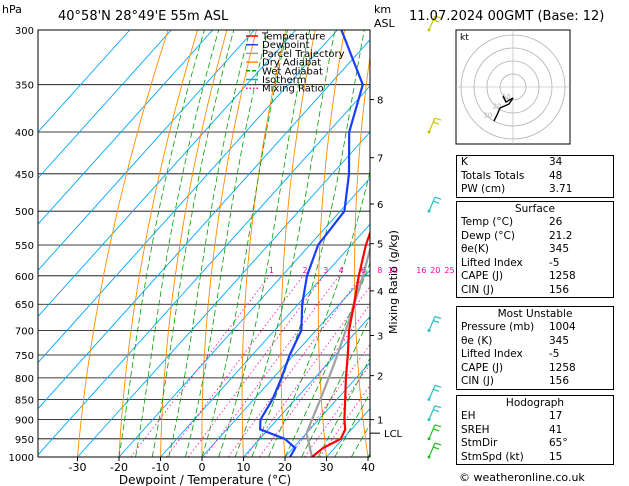  Describe the element at coordinates (477, 289) in the screenshot. I see `surface-label: CIN (J)` at that location.